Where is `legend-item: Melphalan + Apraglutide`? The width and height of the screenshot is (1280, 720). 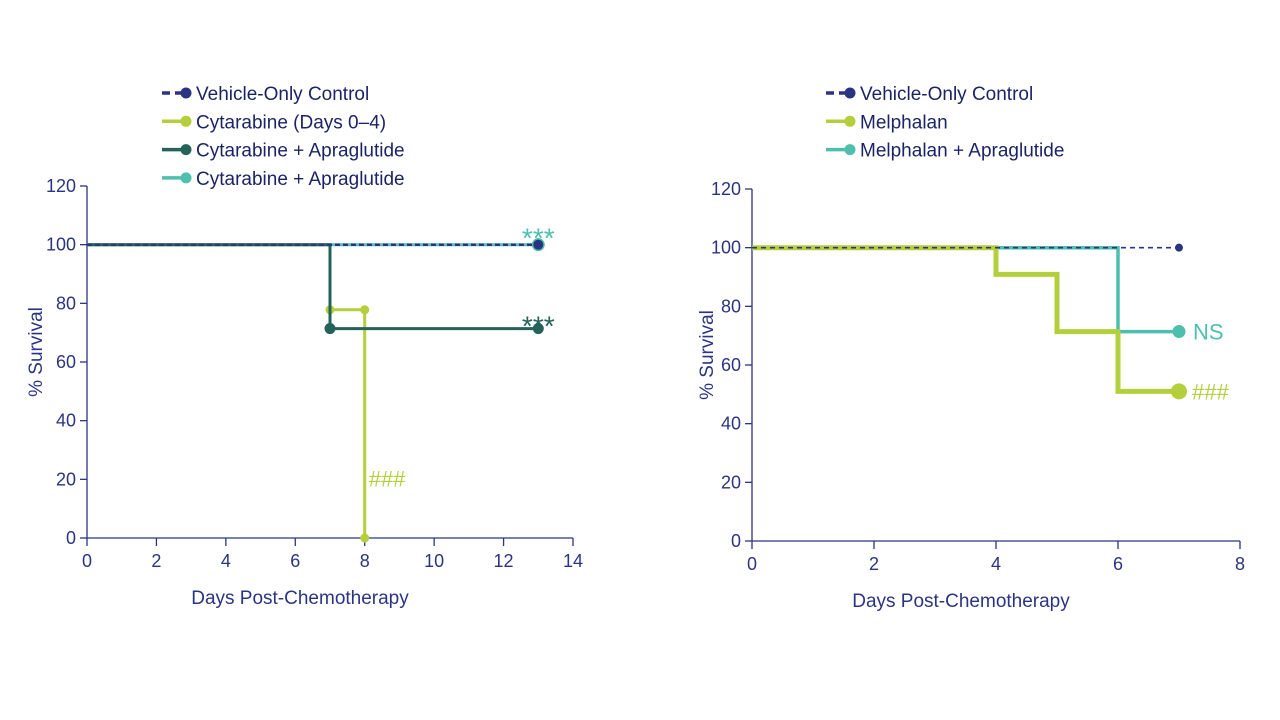
legend-item: Melphalan + Apraglutide is located at coordinates (945, 151).